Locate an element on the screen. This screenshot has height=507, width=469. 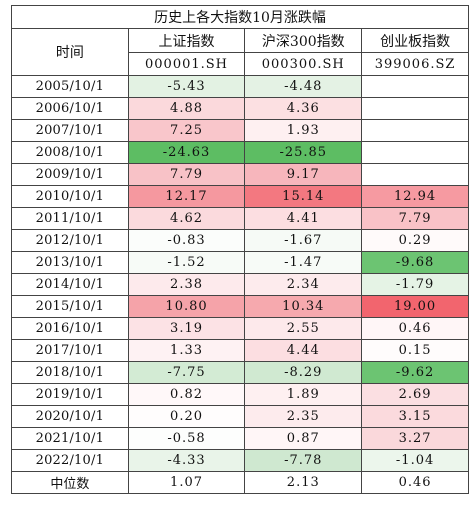
cell-chinext: 0.46 is located at coordinates (415, 328).